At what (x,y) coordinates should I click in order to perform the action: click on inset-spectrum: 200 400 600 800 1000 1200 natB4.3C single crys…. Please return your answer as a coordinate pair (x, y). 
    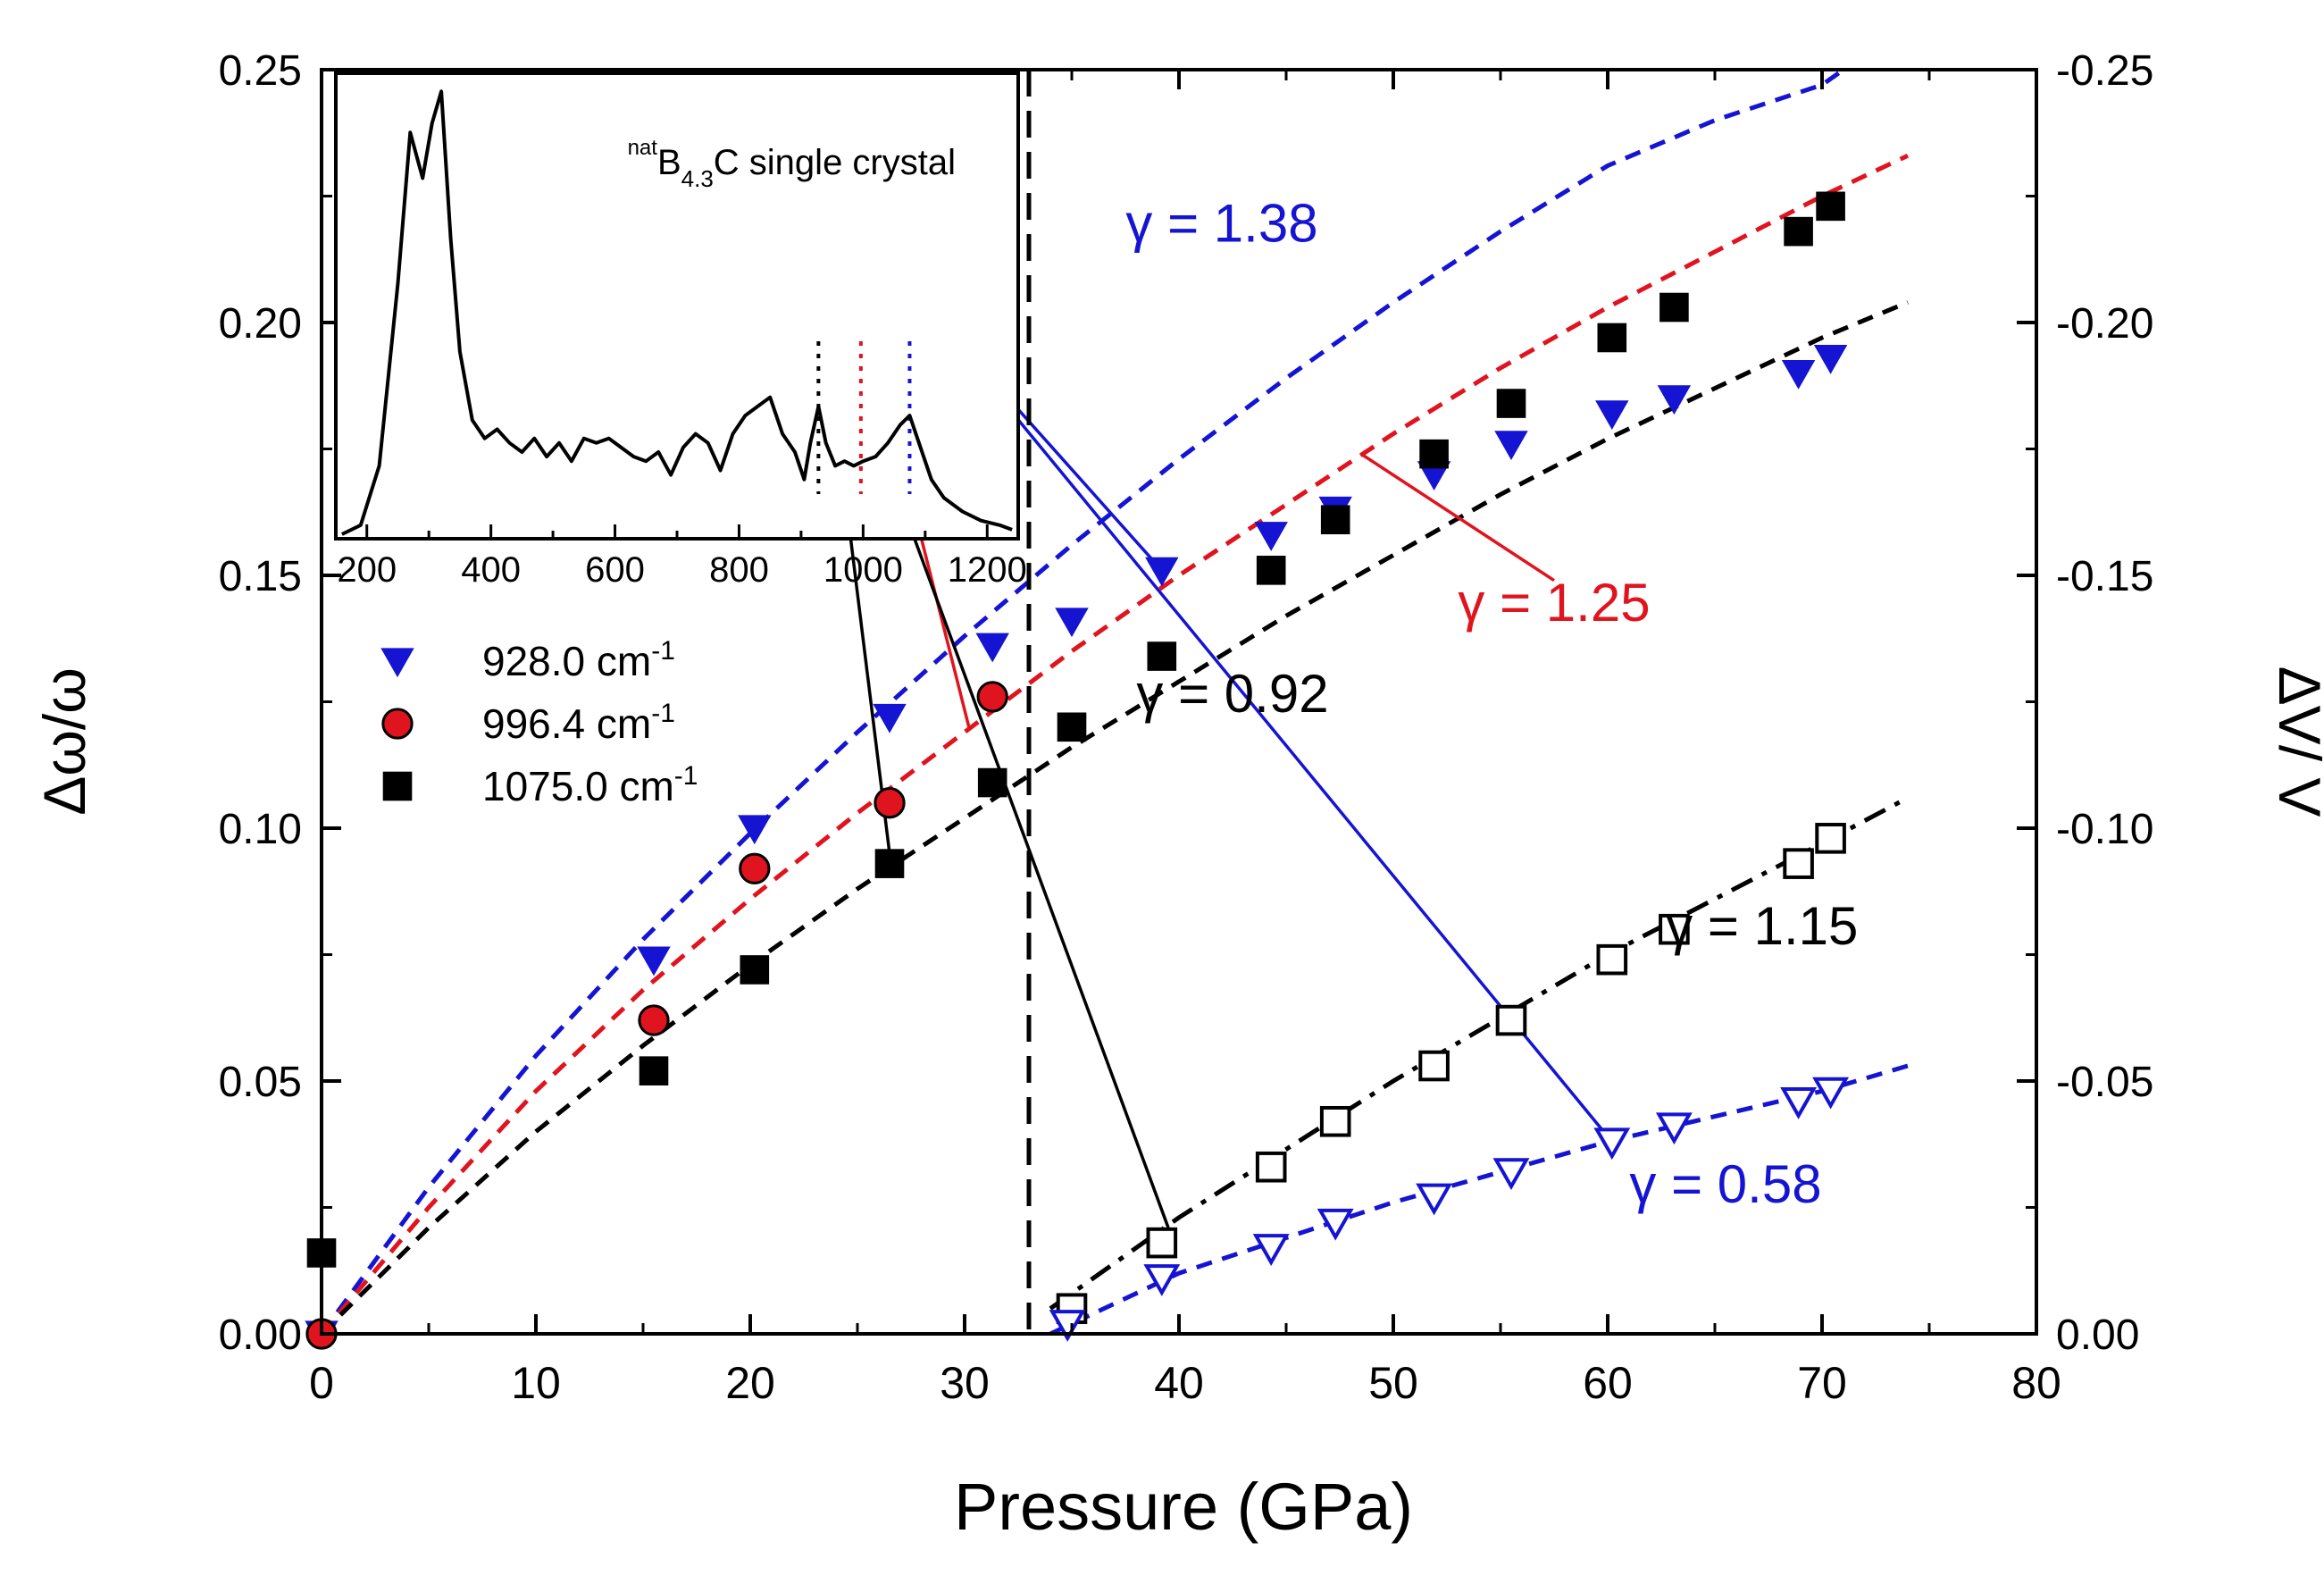
    Looking at the image, I should click on (680, 331).